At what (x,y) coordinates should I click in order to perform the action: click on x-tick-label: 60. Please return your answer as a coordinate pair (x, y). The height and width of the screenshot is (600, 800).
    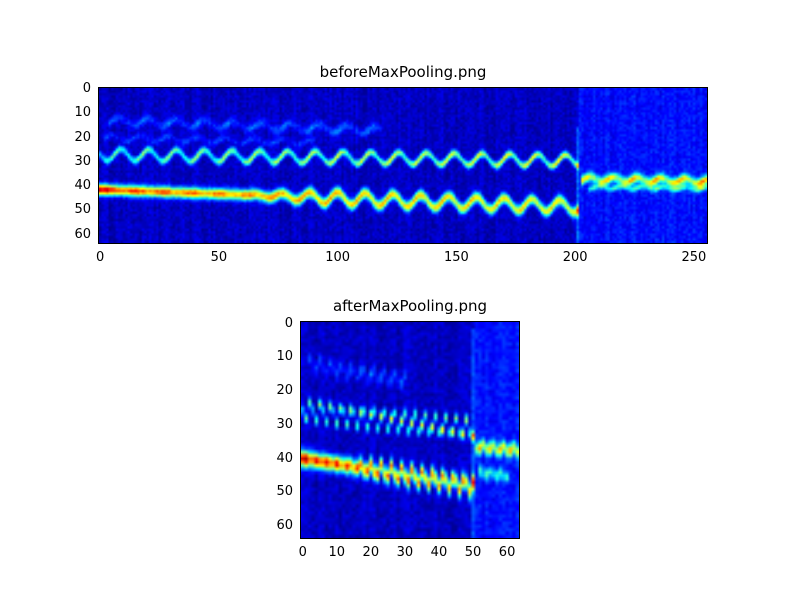
    Looking at the image, I should click on (507, 552).